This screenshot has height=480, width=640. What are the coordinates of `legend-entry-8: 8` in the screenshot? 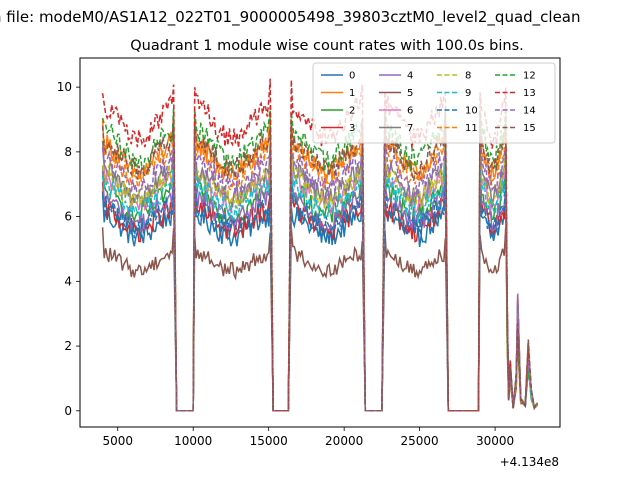 It's located at (454, 76).